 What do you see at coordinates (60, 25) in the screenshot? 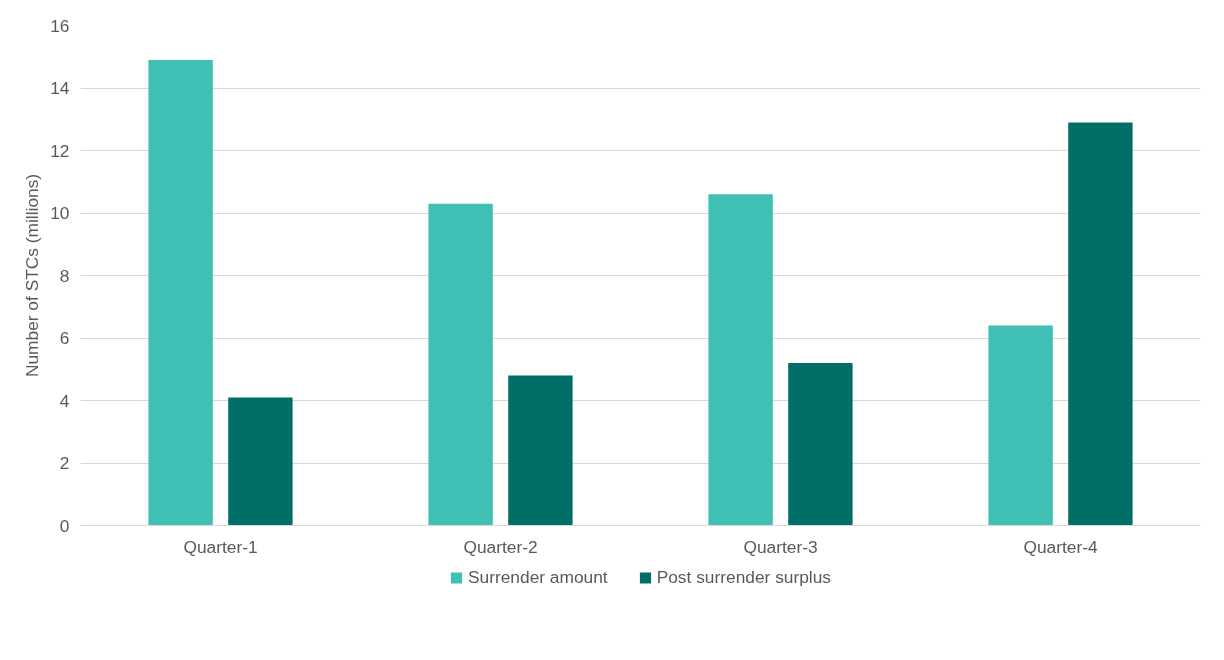
I see `y-tick-label: 16` at bounding box center [60, 25].